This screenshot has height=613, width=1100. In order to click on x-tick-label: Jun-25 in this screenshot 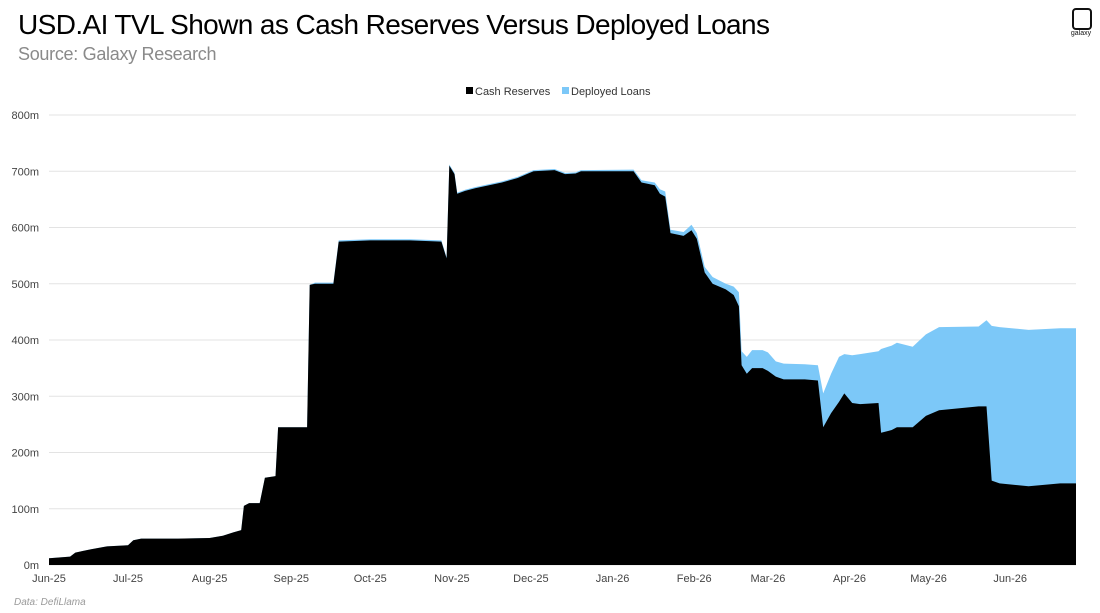, I will do `click(49, 579)`.